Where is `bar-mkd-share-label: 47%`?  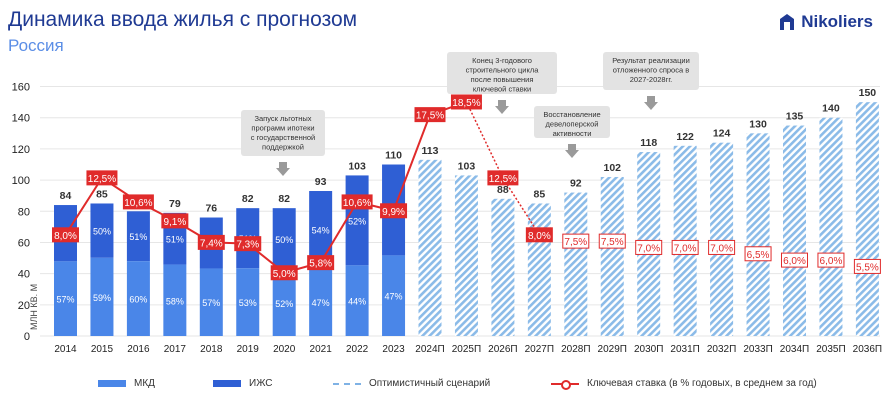 bar-mkd-share-label: 47% is located at coordinates (394, 297).